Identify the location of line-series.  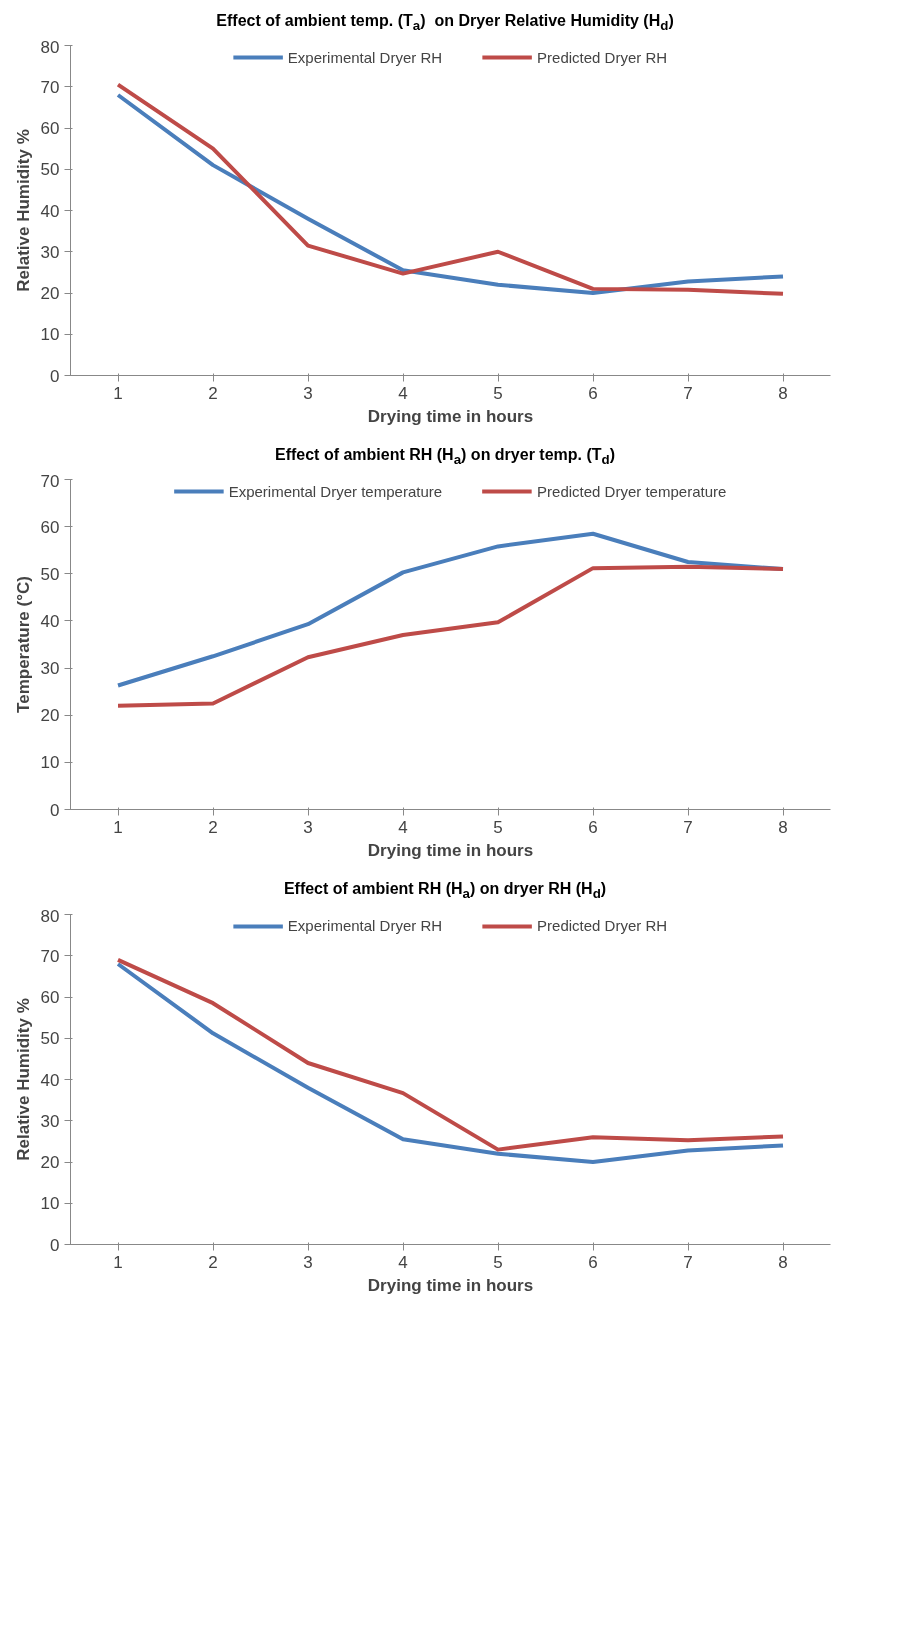
(450, 637).